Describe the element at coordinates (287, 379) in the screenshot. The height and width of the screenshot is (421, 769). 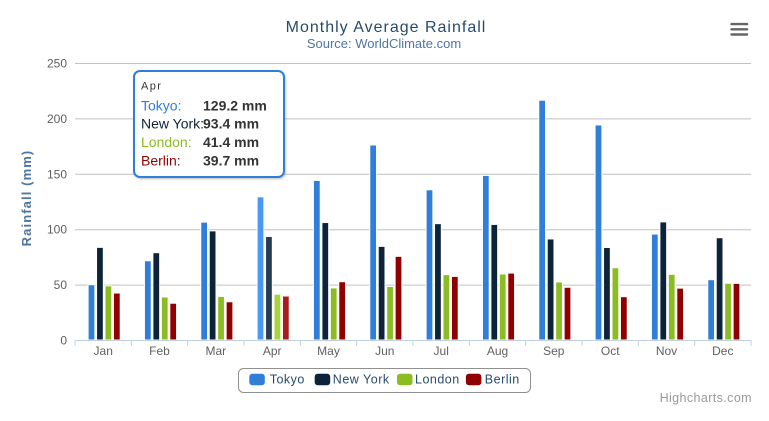
I see `svg-text: Tokyo` at that location.